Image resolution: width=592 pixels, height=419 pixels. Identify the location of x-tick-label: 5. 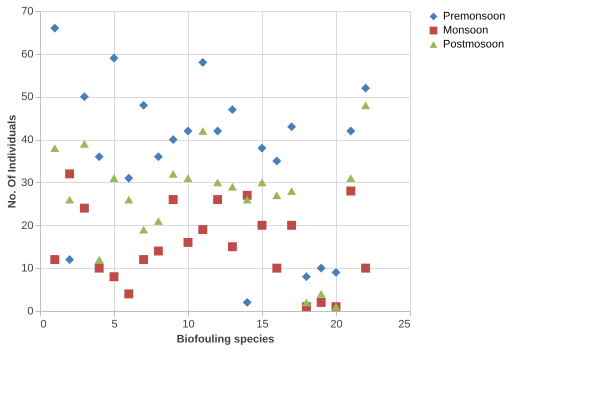
(114, 324).